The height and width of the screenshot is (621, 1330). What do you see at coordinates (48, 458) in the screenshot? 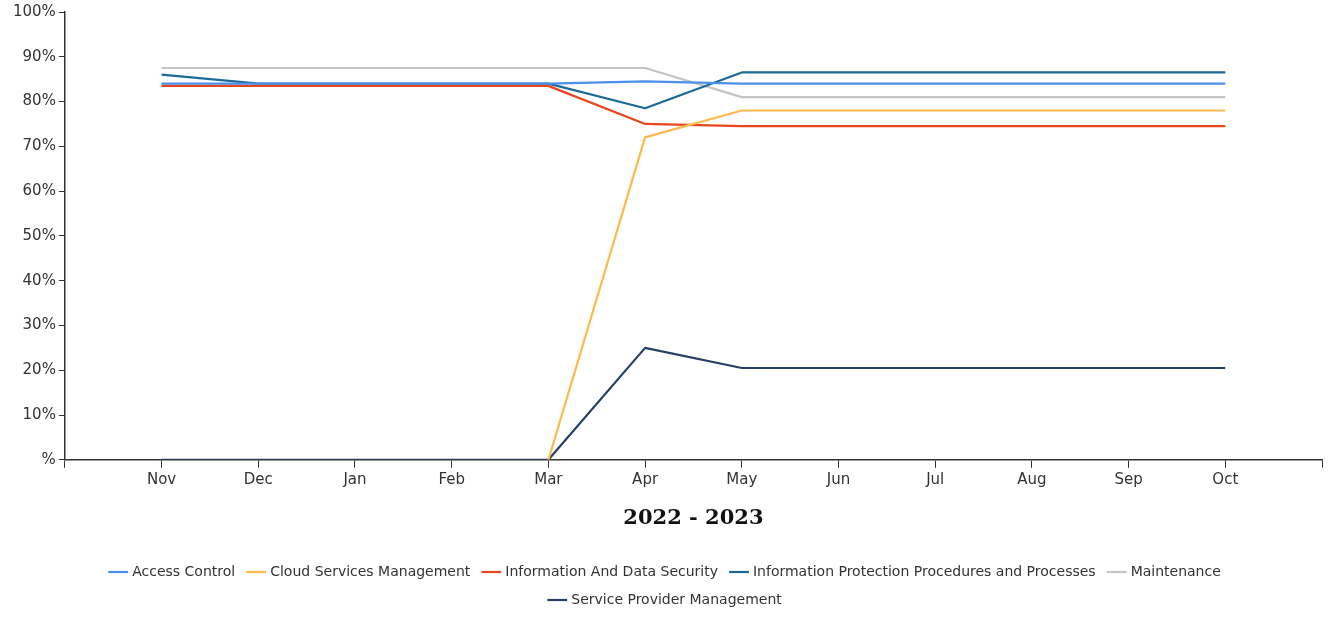
I see `y-tick-label: %` at bounding box center [48, 458].